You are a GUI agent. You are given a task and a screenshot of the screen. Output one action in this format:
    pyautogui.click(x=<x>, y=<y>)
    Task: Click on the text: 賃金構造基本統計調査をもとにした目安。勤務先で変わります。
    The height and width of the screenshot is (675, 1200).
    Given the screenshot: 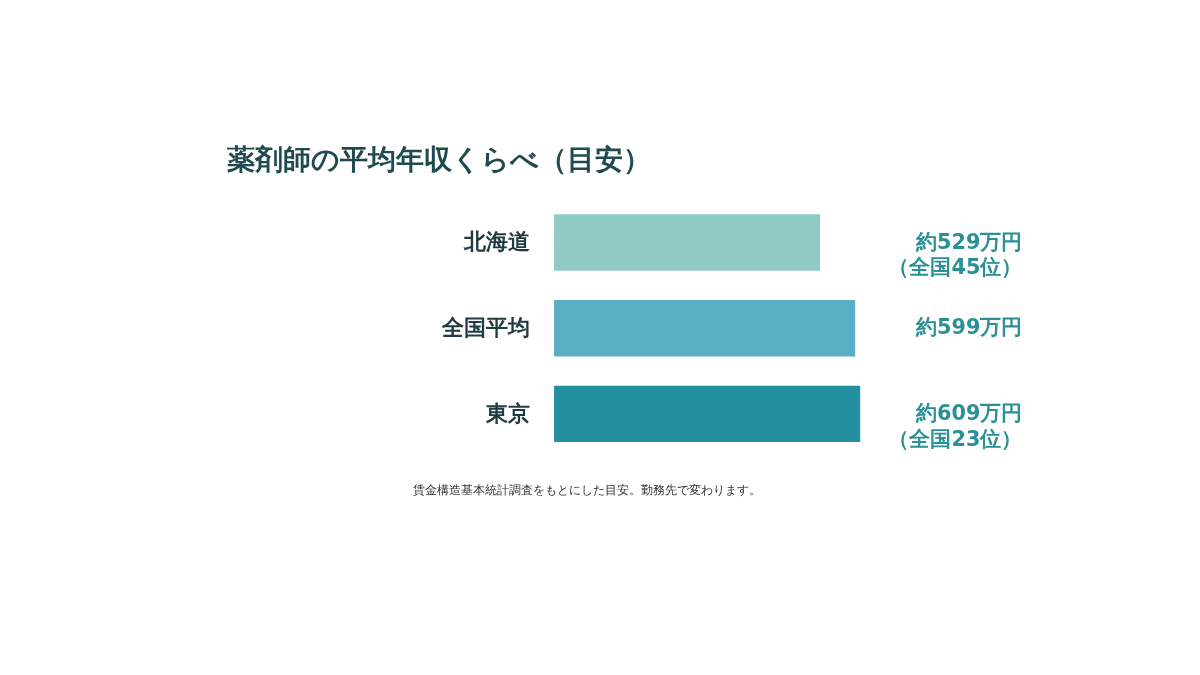 What is the action you would take?
    pyautogui.click(x=587, y=490)
    